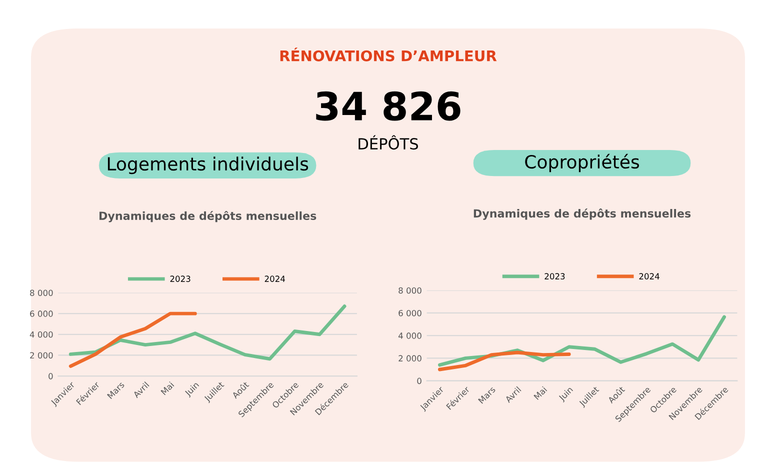  I want to click on chart-title: Logements individuels, so click(208, 165).